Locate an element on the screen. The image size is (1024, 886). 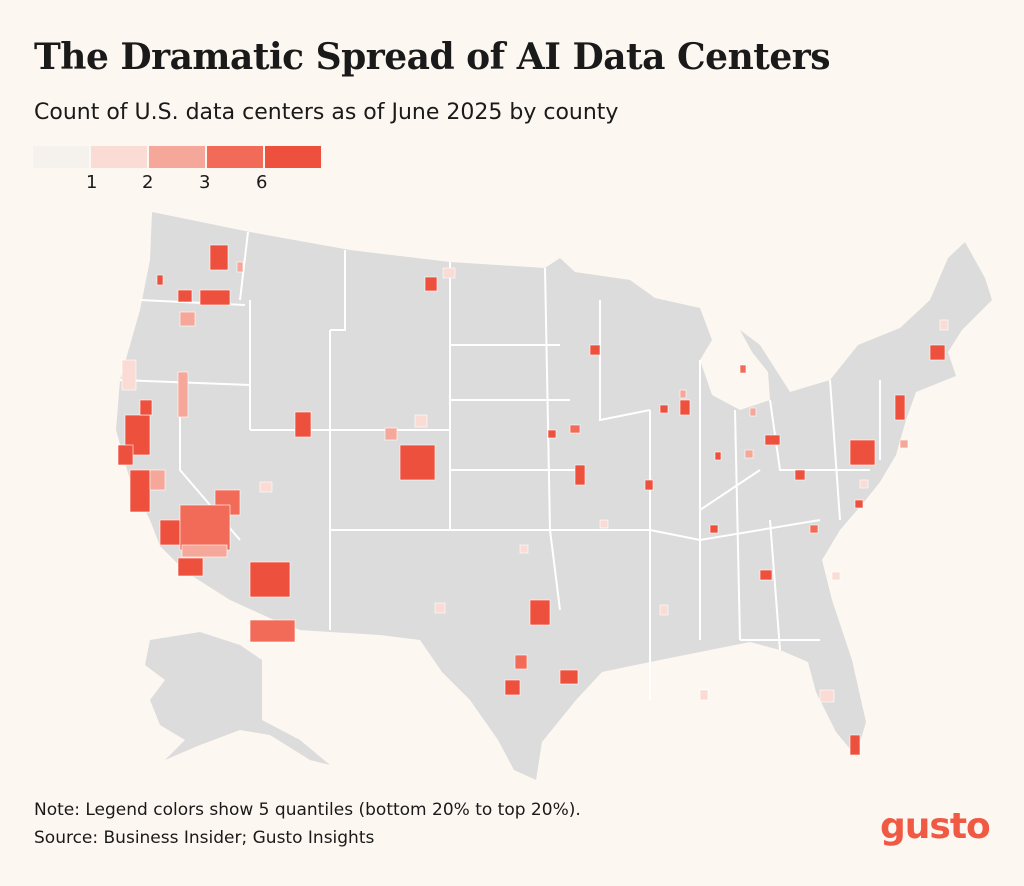
gusto-logo: gusto is located at coordinates (935, 826).